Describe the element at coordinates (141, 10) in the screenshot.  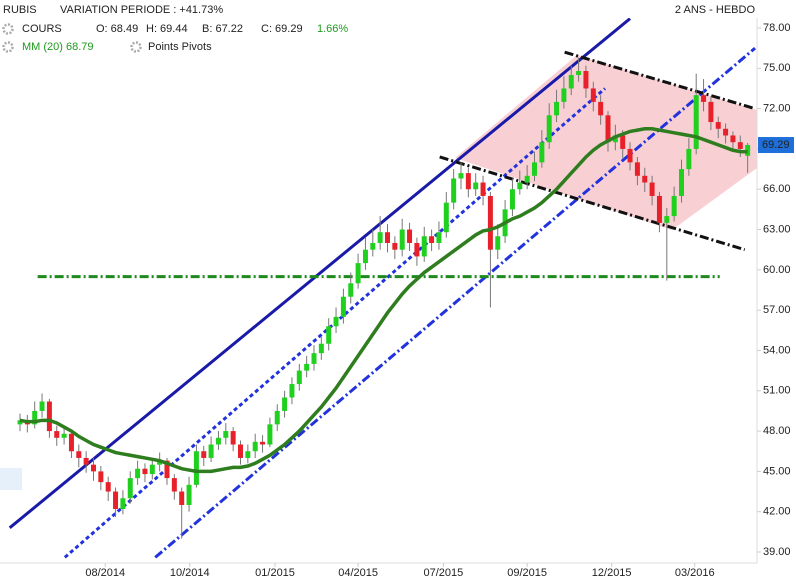
I see `variation: VARIATION PERIODE : +41.73%` at that location.